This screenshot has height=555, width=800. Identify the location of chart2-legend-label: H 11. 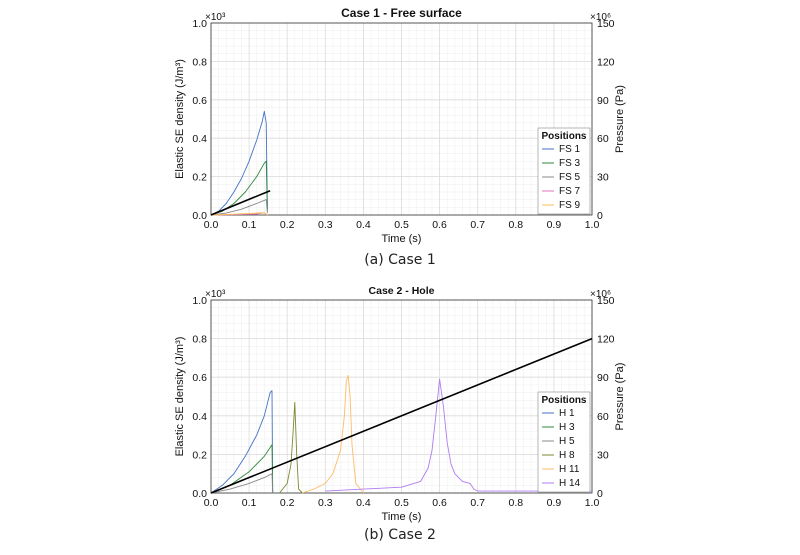
(569, 469).